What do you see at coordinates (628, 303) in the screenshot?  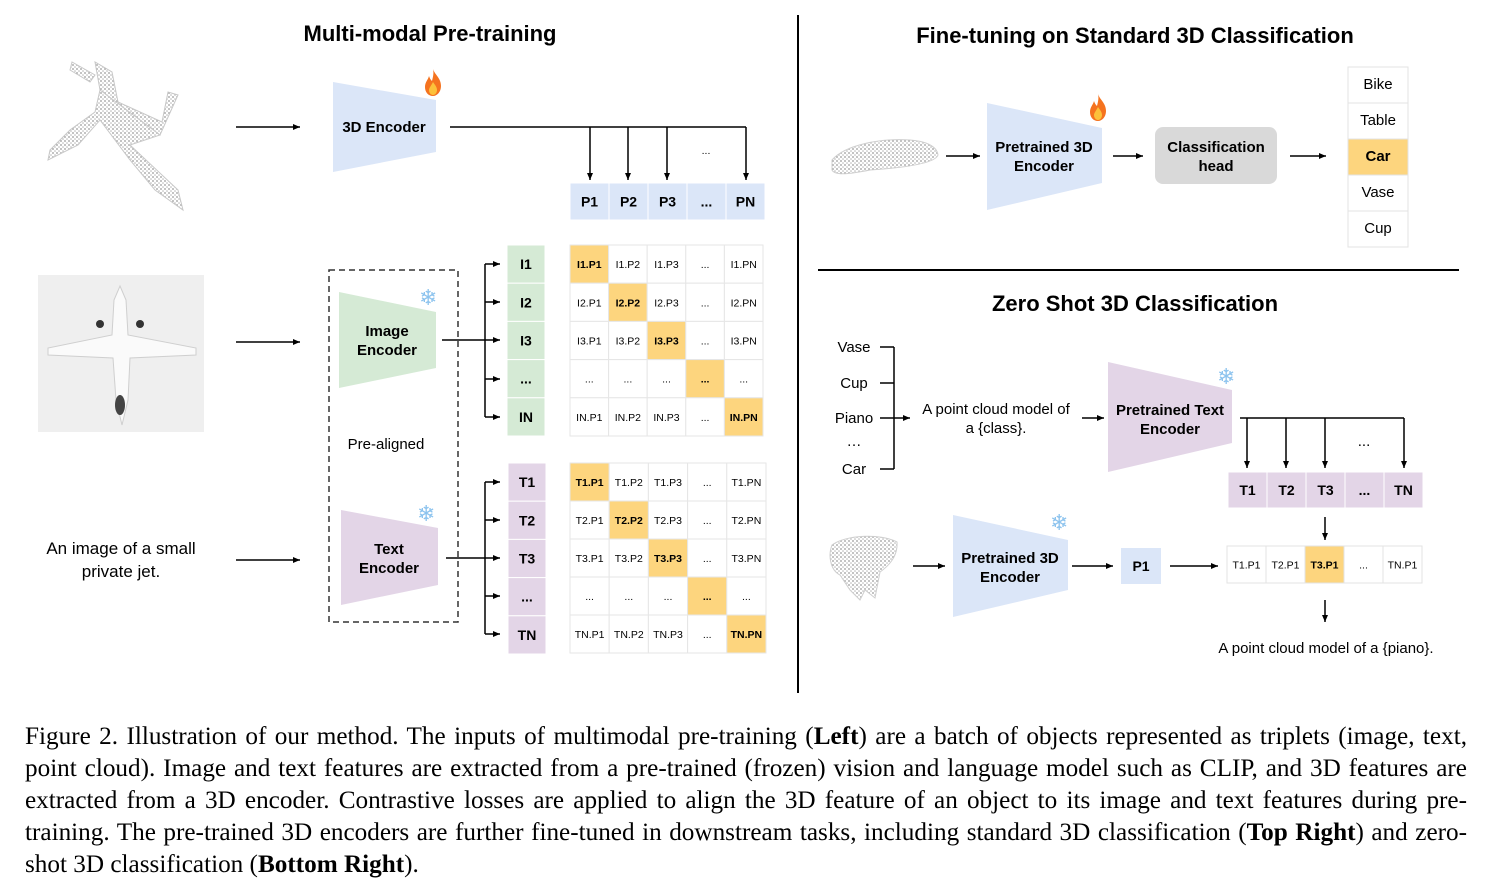 I see `similarity-label: I2.P2` at bounding box center [628, 303].